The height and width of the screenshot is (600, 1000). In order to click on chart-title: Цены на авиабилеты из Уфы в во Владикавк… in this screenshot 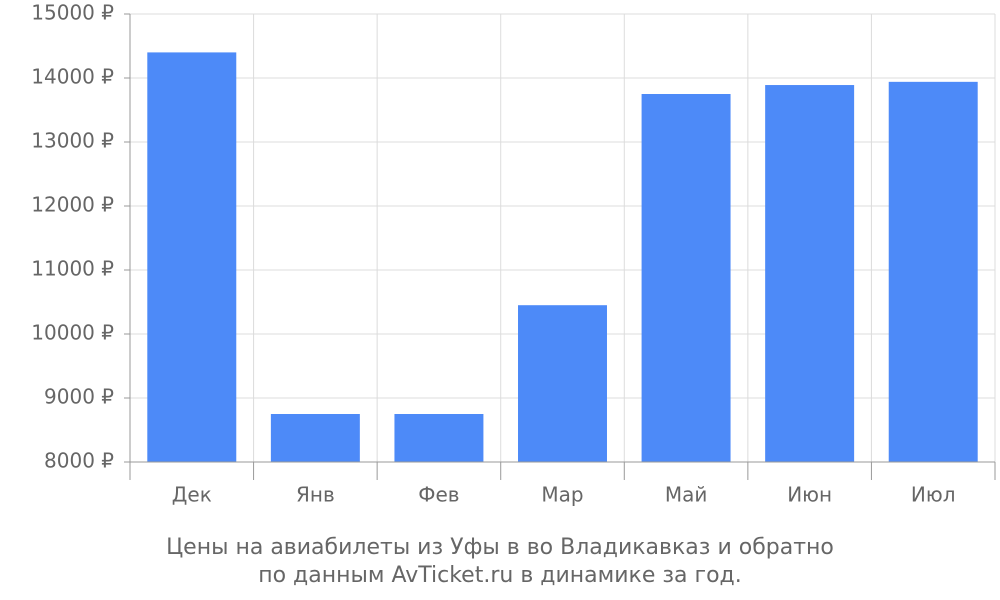, I will do `click(500, 547)`.